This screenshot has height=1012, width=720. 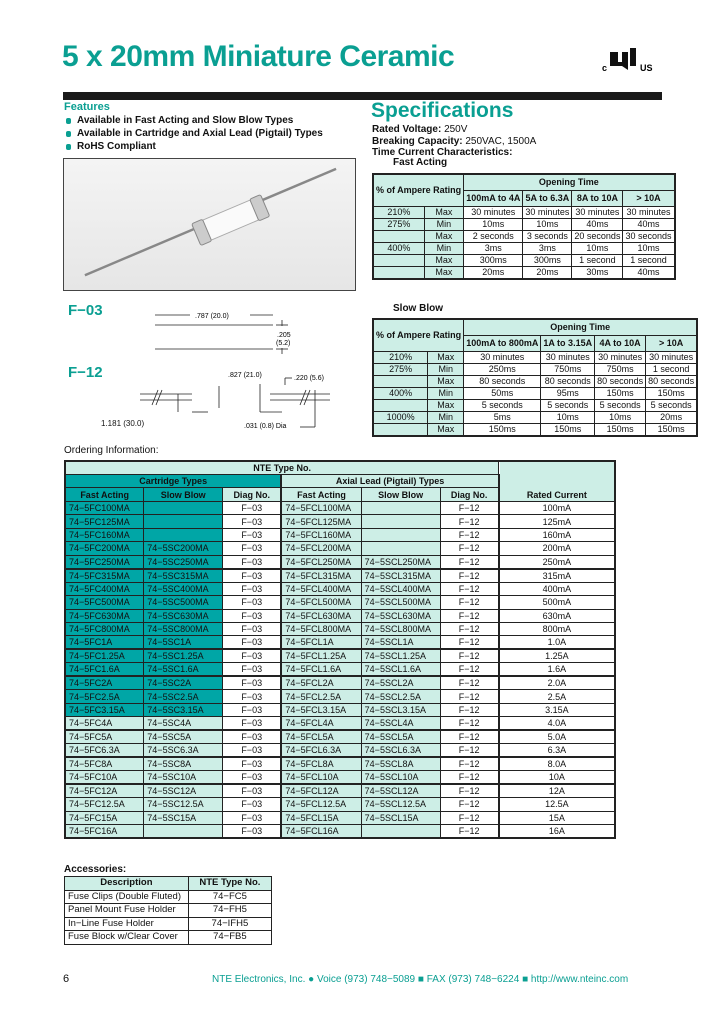 I want to click on pct-header: % of Ampere Rating, so click(x=418, y=335).